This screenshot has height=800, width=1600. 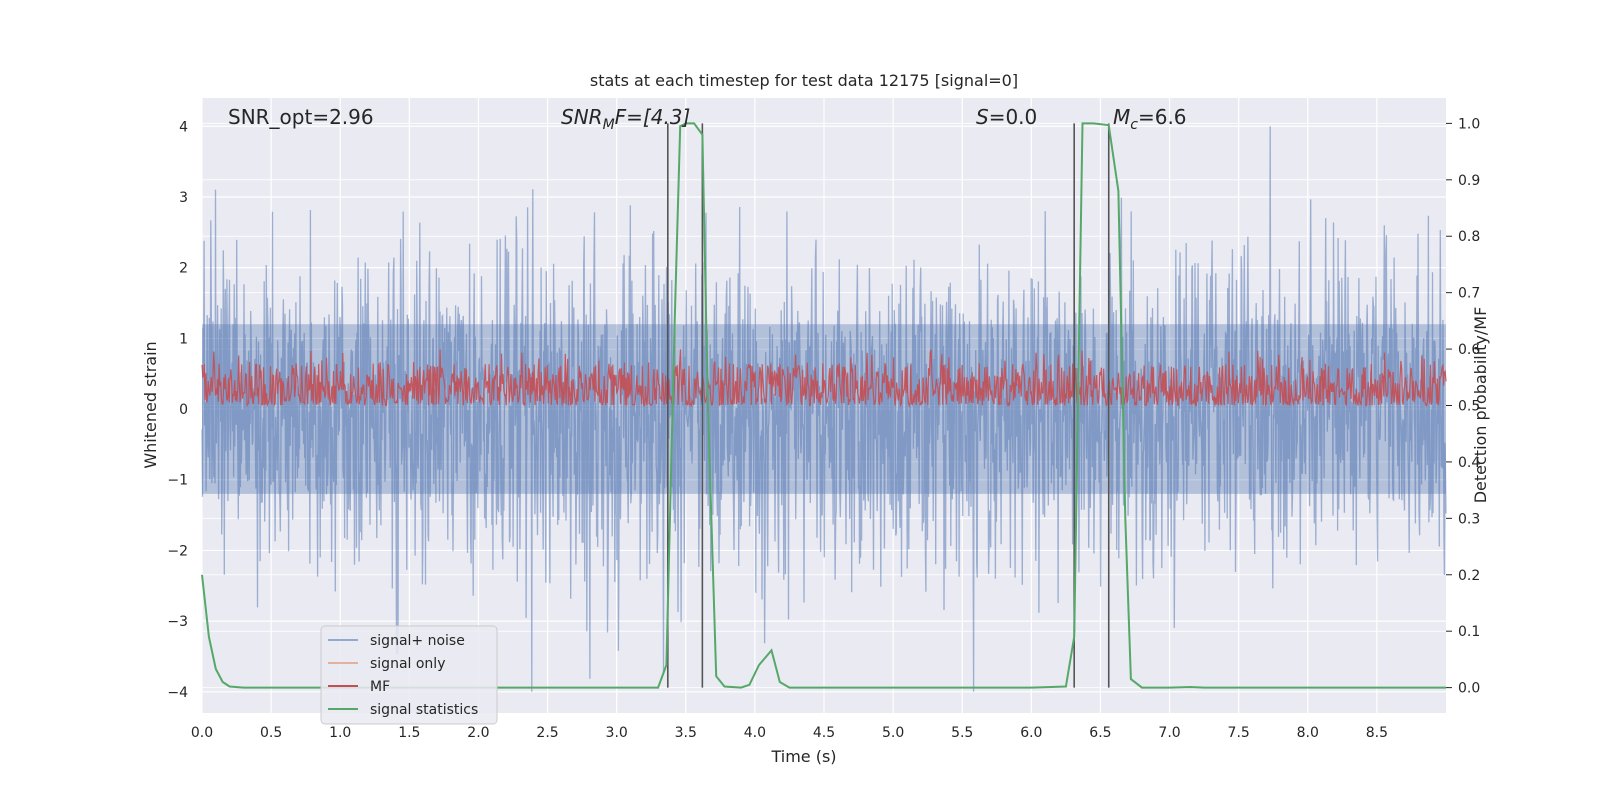 What do you see at coordinates (1134, 125) in the screenshot?
I see `annotation-mc-sub: c` at bounding box center [1134, 125].